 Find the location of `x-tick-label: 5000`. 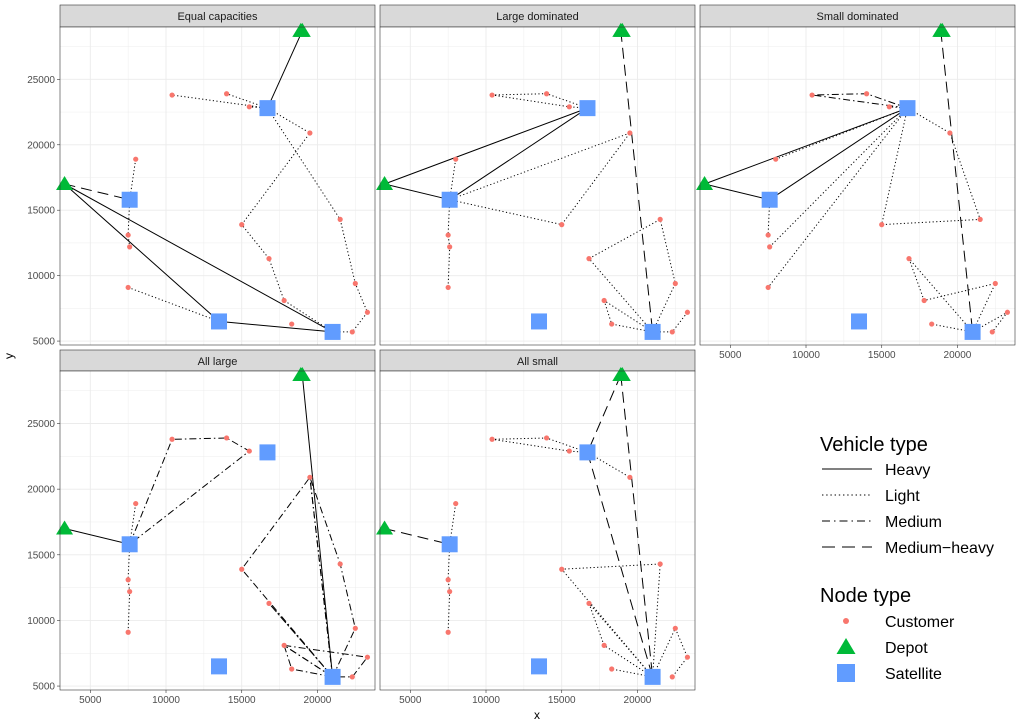

x-tick-label: 5000 is located at coordinates (90, 700).